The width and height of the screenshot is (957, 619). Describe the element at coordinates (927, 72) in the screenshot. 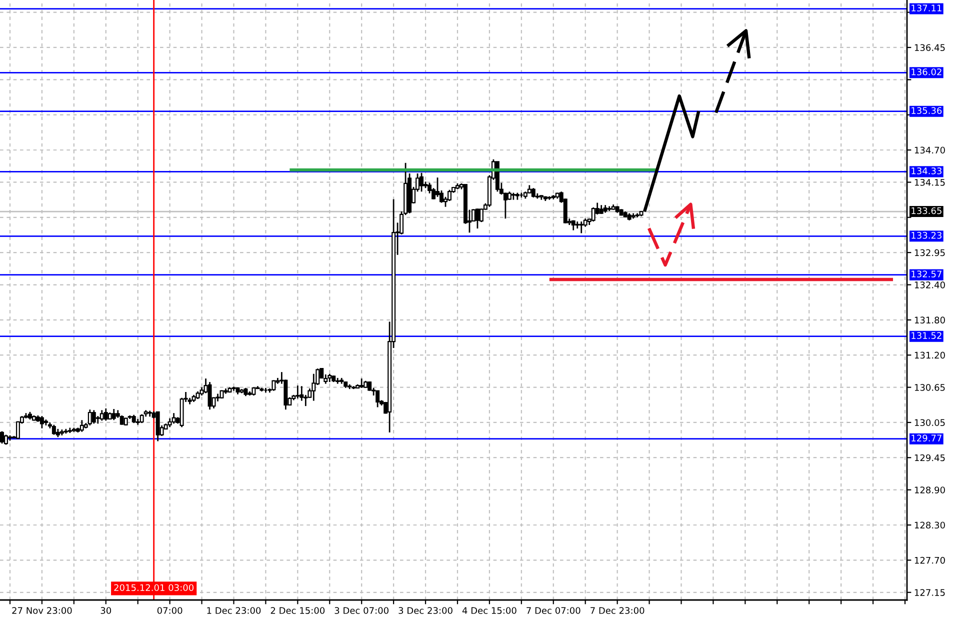

I see `ref-line-label: 136.02` at that location.